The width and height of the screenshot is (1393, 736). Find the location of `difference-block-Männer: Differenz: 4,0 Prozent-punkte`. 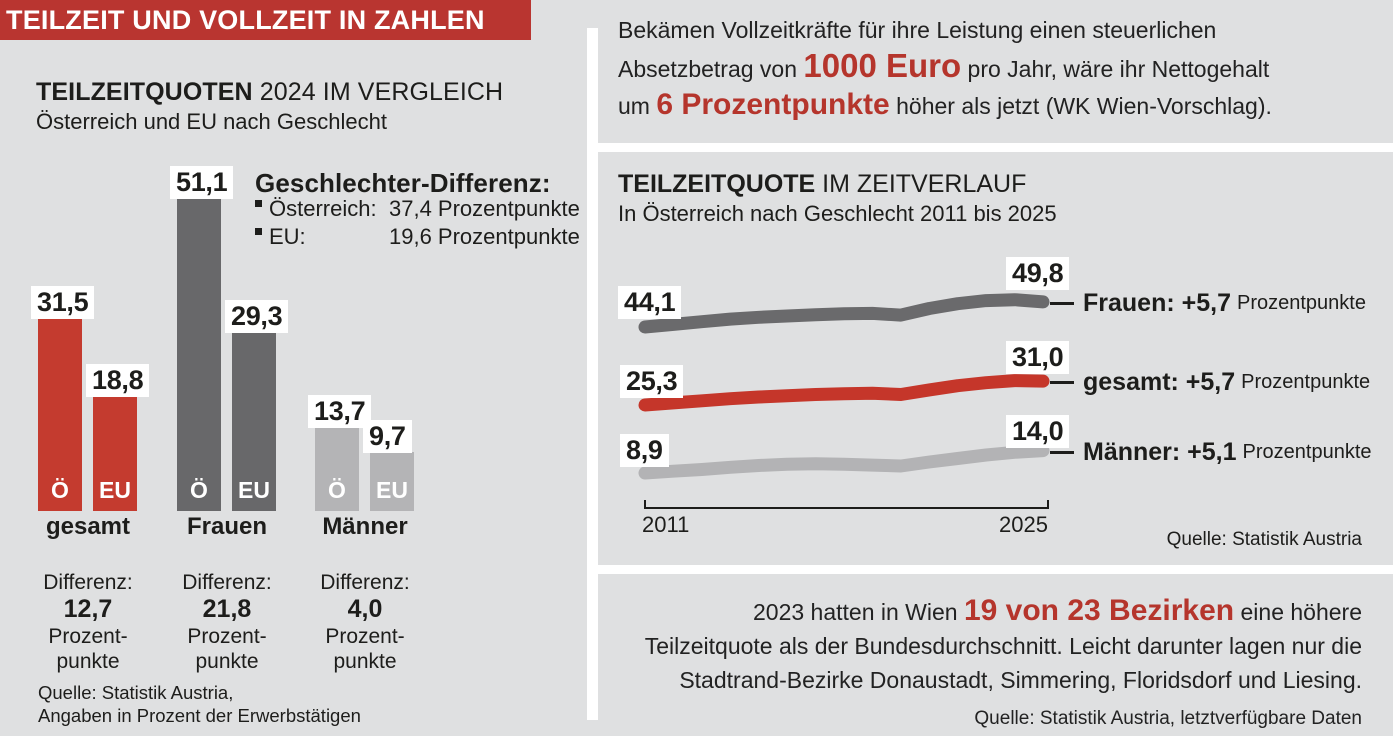

difference-block-Männer: Differenz: 4,0 Prozent-punkte is located at coordinates (365, 622).